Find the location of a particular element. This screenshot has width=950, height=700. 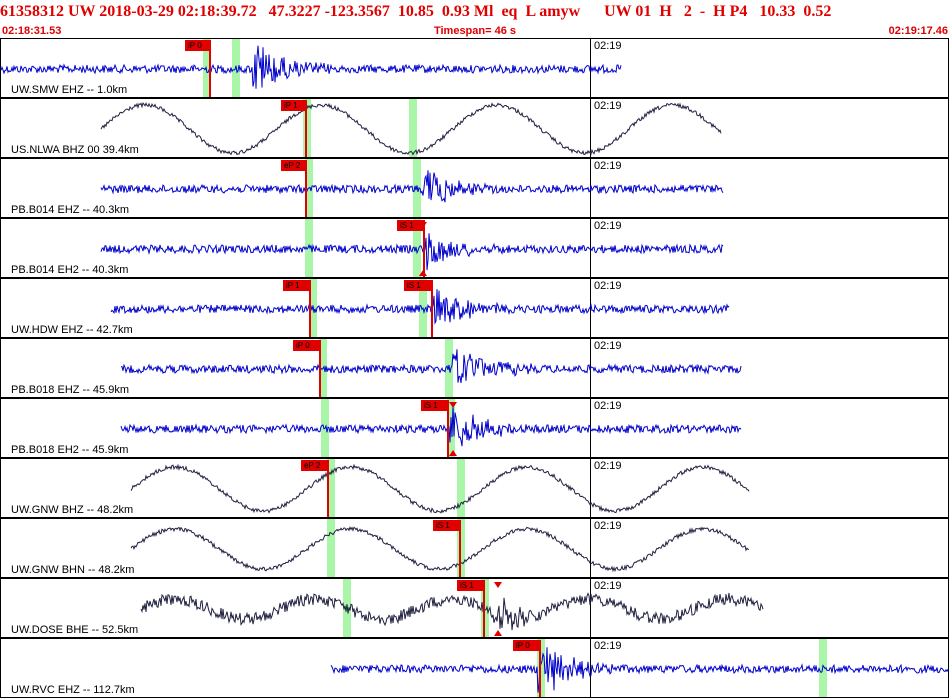

station-channel-label: UW.HDW EHZ -- 42.7km is located at coordinates (72, 330).